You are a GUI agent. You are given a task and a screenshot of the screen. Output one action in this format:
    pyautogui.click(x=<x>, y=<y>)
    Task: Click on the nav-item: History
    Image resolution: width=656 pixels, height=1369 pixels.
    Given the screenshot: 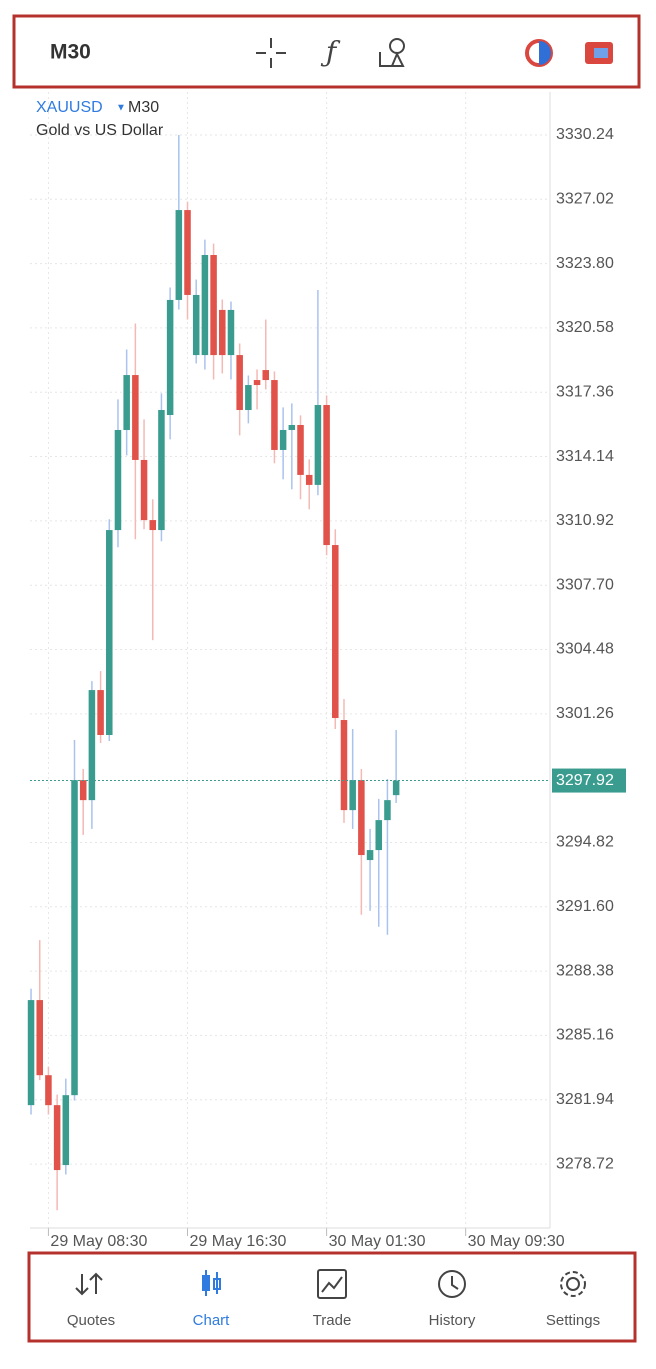 What is the action you would take?
    pyautogui.click(x=452, y=1320)
    